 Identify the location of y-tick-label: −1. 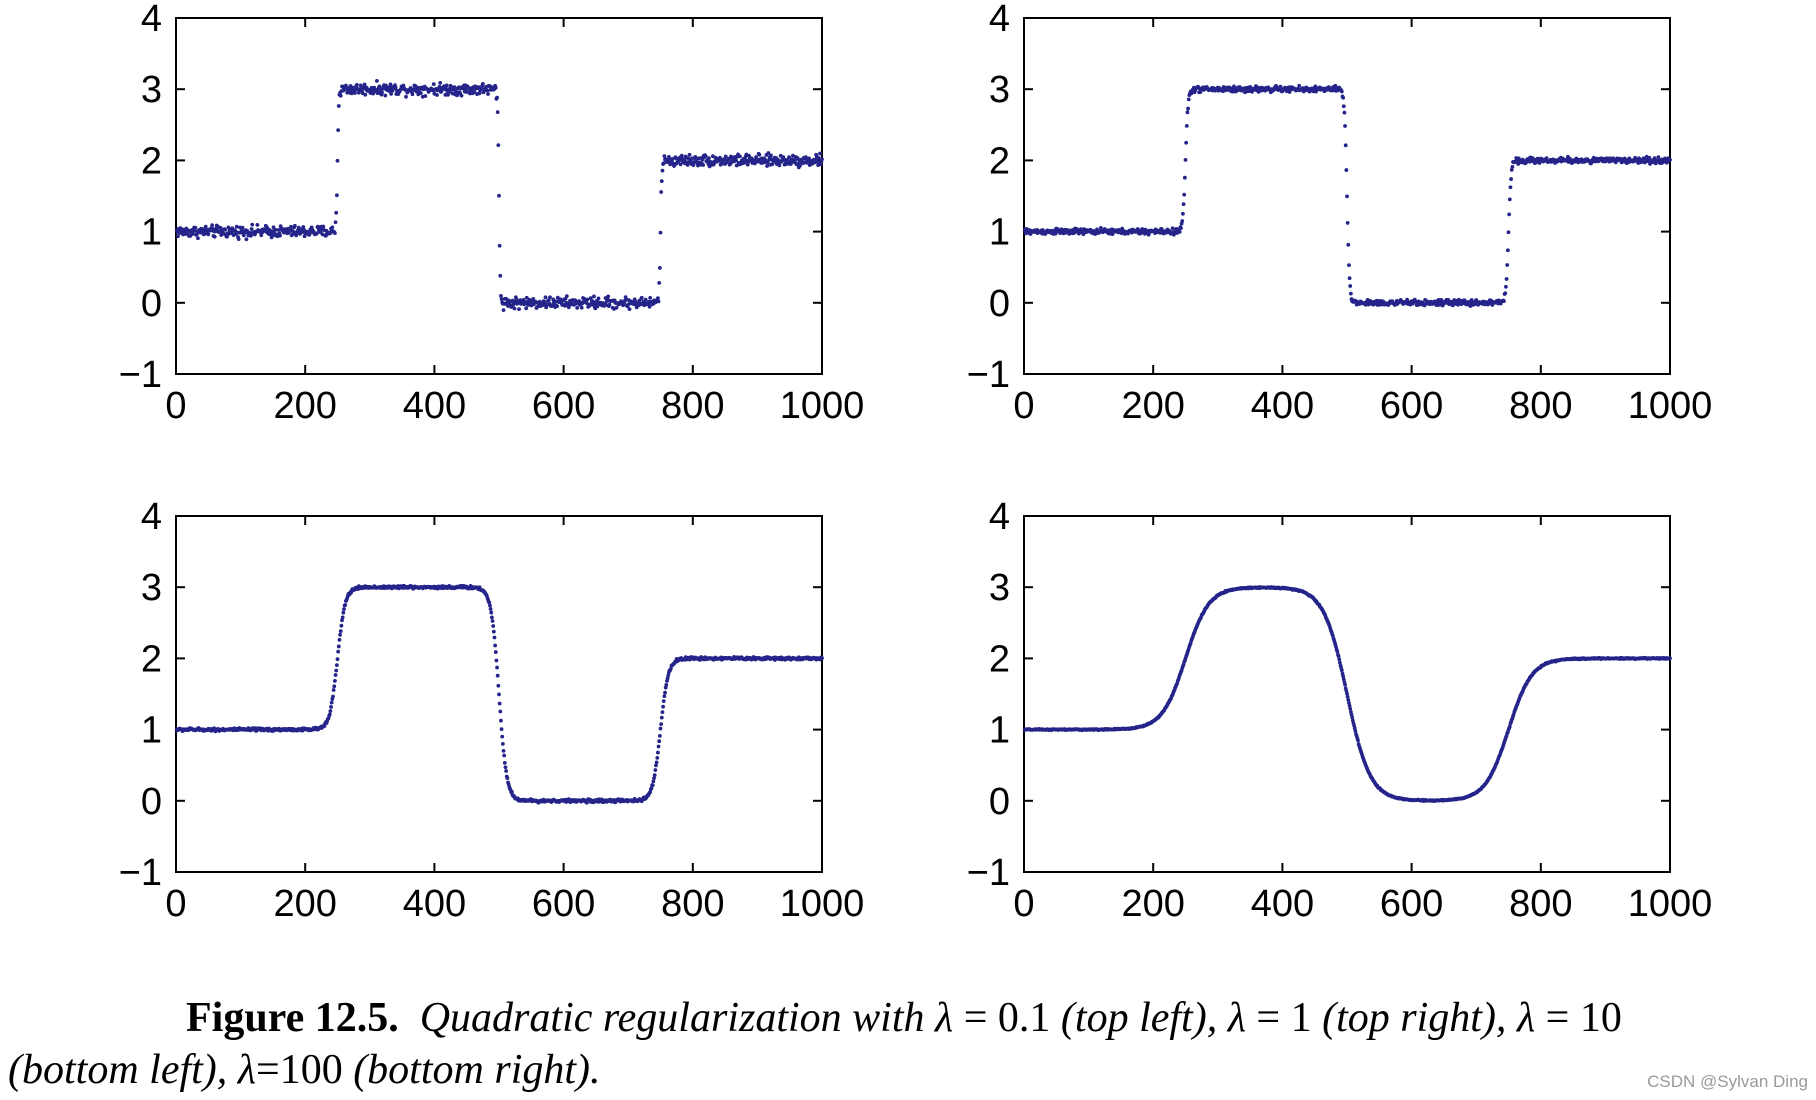
(988, 873).